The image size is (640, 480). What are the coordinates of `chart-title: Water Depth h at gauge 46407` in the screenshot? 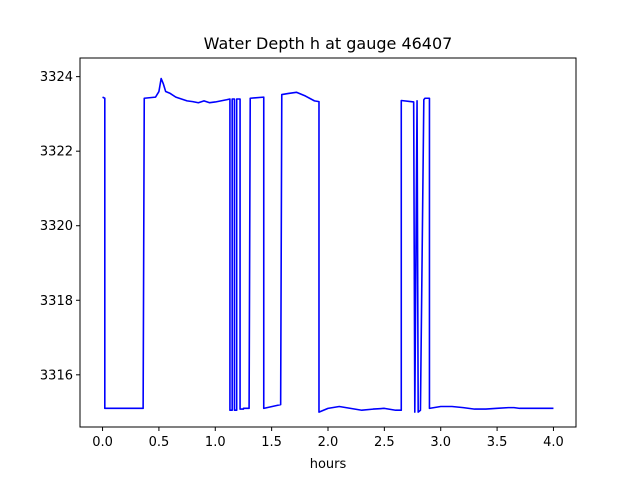 It's located at (328, 43).